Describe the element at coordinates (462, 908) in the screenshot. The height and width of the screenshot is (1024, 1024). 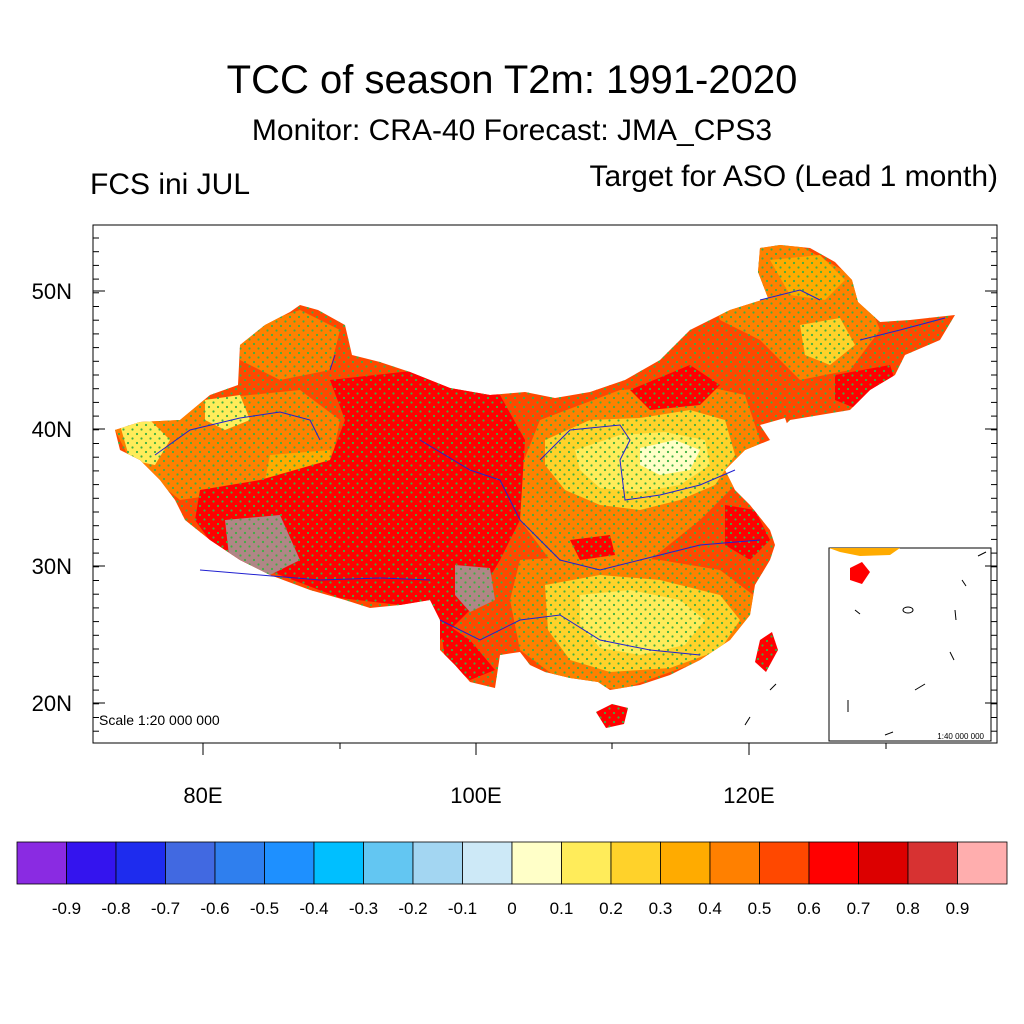
I see `colorbar-label: -0.1` at that location.